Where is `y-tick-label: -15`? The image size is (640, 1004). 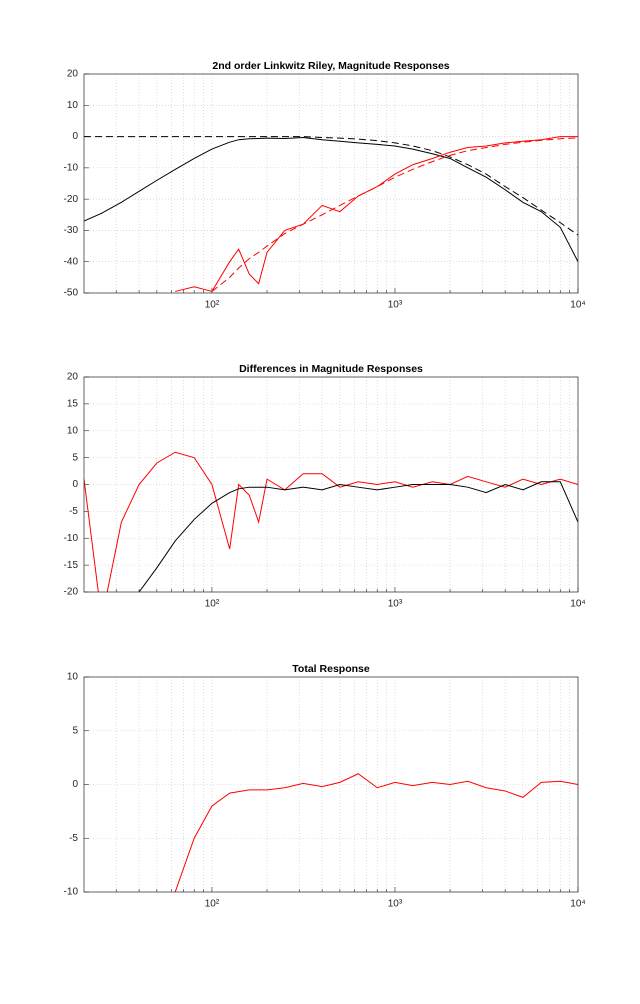
y-tick-label: -15 is located at coordinates (71, 565).